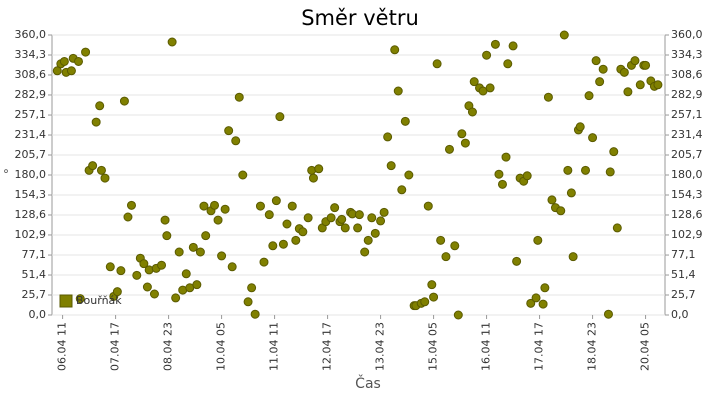 The image size is (720, 400). Describe the element at coordinates (31, 234) in the screenshot. I see `y-tick-label: 102,9` at that location.